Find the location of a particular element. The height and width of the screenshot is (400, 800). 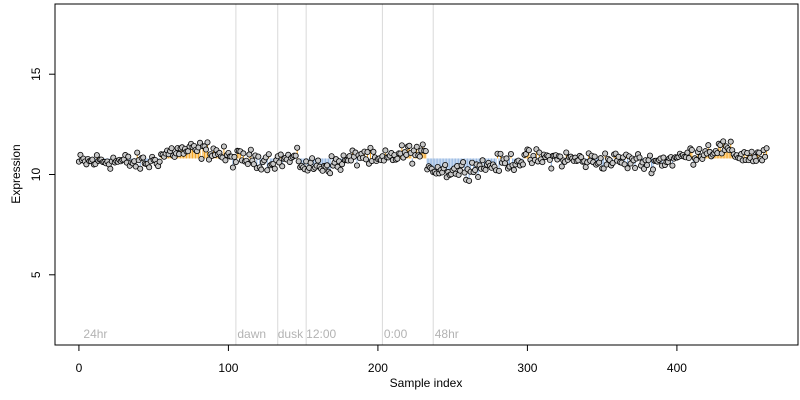

region-labels: 24hr dawn dusk 12:00 0:00 48hr is located at coordinates (270, 334).